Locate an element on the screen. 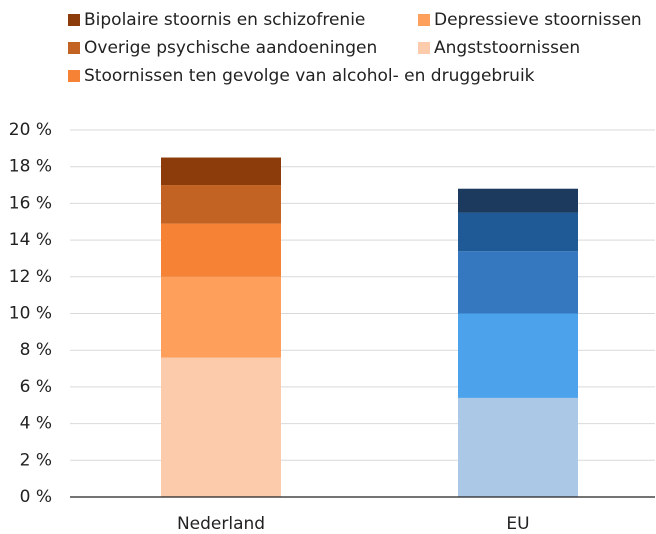 The image size is (656, 534). y-tick-label: 2 % is located at coordinates (36, 460).